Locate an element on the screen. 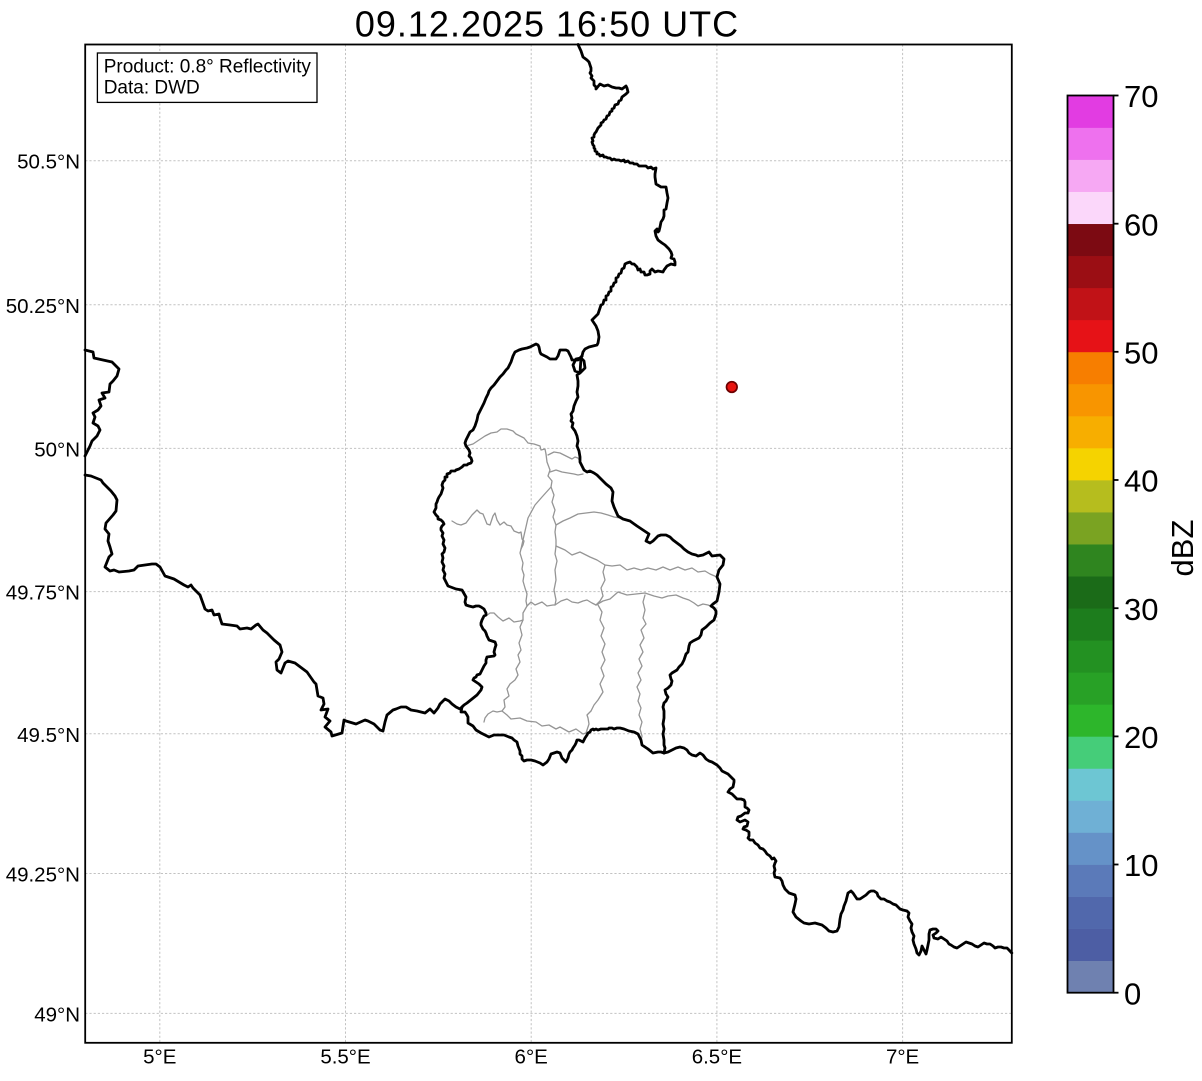 The image size is (1202, 1081). svg-text: 09.12.2025 16:50 UTC is located at coordinates (547, 24).